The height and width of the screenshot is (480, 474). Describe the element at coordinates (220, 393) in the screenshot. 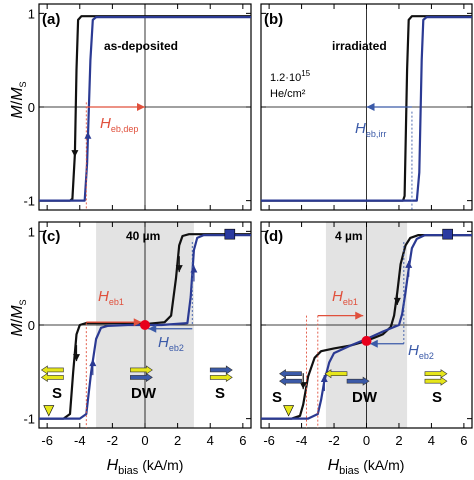

I see `panel-c-state-right: S` at that location.